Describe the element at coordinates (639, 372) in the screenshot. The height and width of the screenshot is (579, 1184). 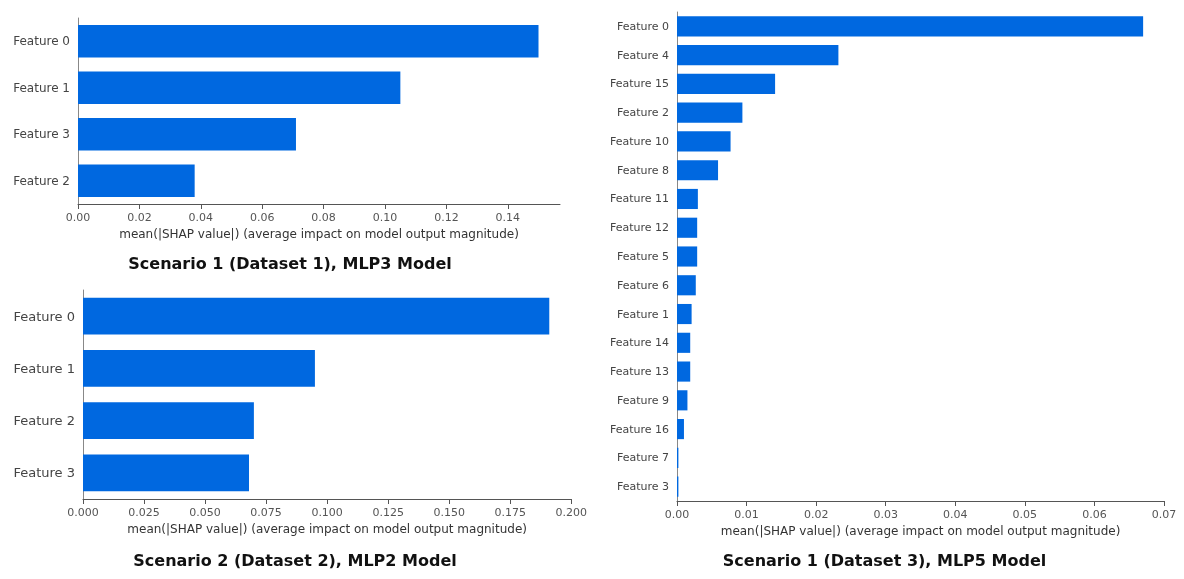
I see `y-tick-label: Feature 13` at that location.